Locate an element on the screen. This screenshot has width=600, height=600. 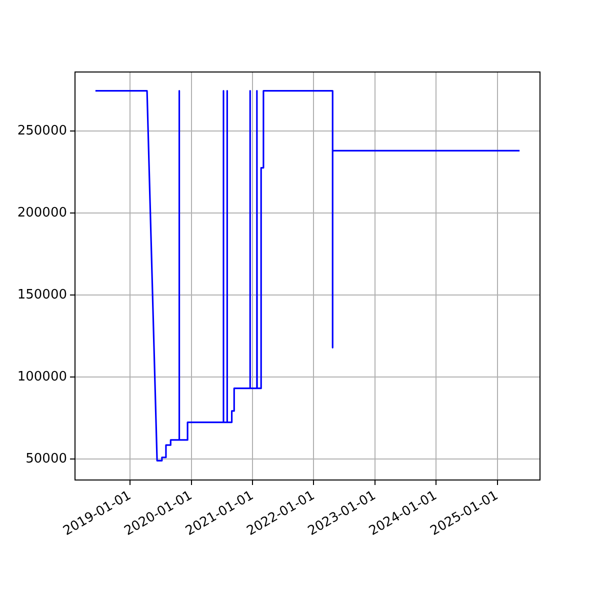
y-tick-label: 150000 is located at coordinates (42, 294).